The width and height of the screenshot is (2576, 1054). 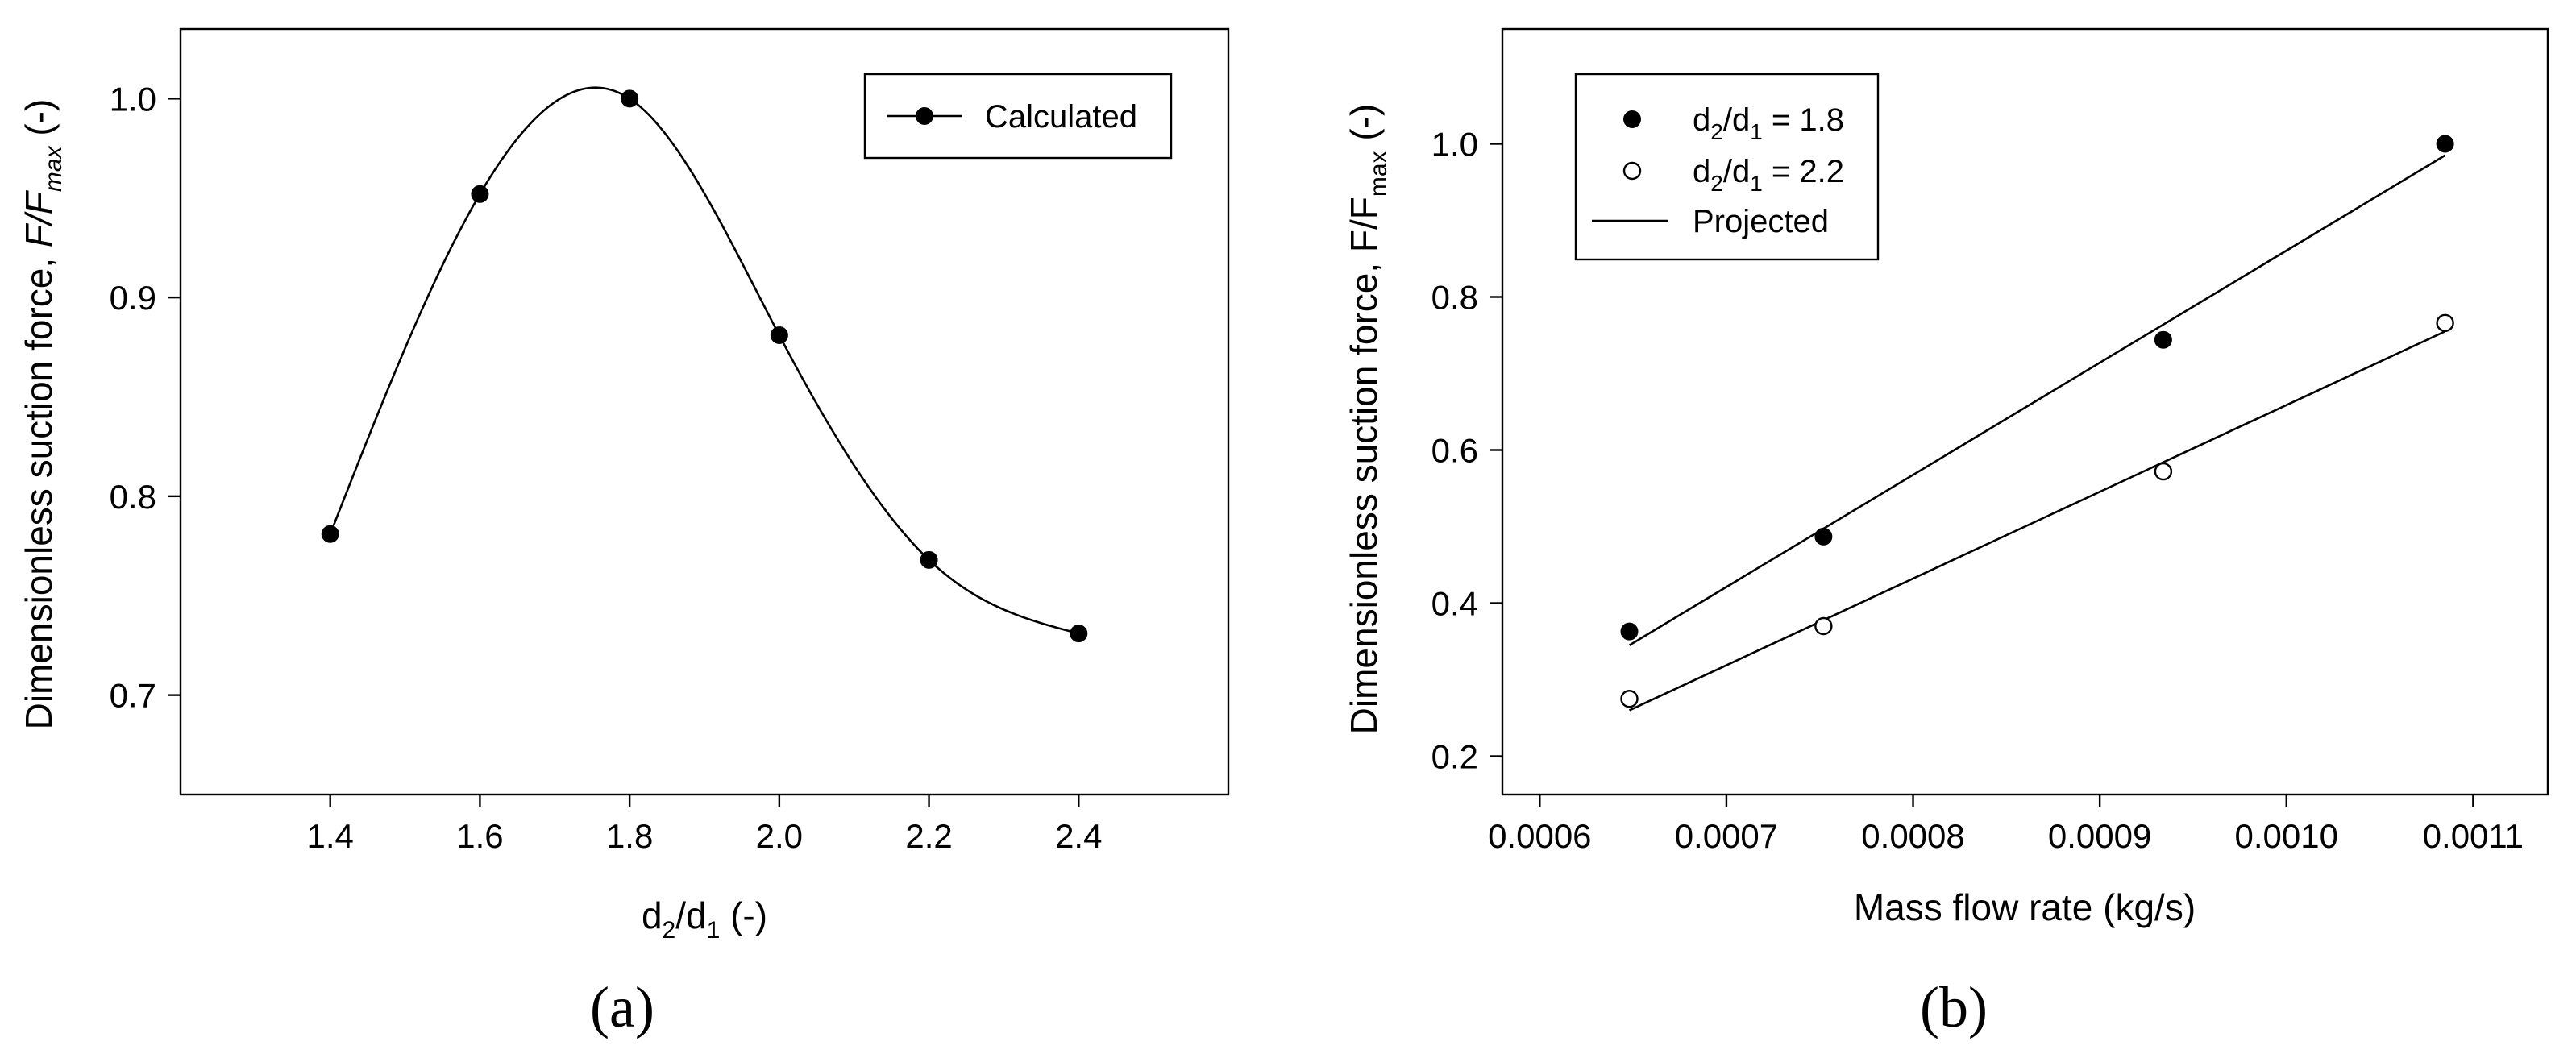 I want to click on y-tick-label: 0.9, so click(x=133, y=298).